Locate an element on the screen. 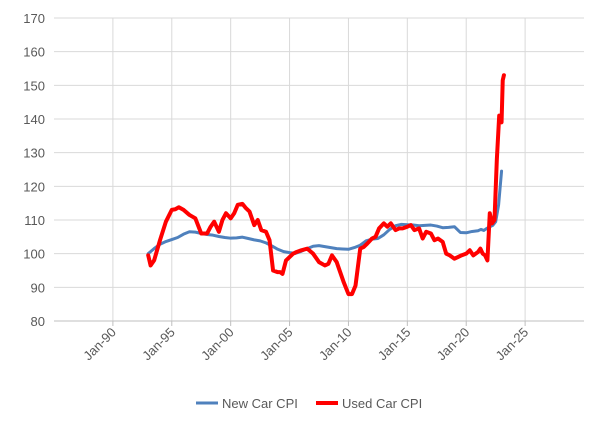 This screenshot has width=600, height=430. x-tick-label: Jan-15 is located at coordinates (394, 344).